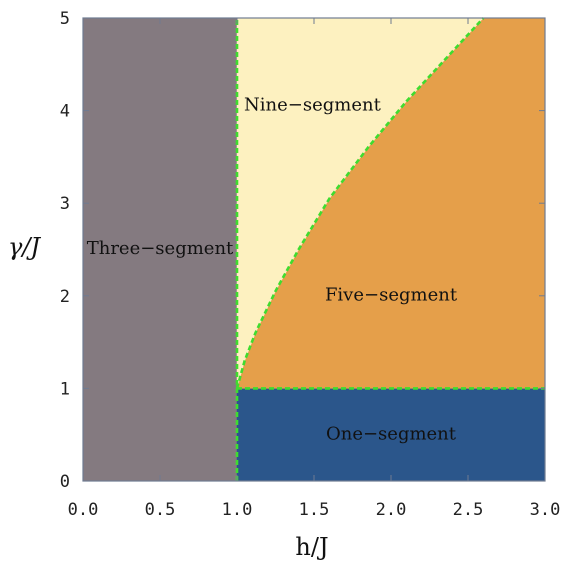 Image resolution: width=567 pixels, height=565 pixels. What do you see at coordinates (391, 510) in the screenshot?
I see `x-tick-label: 2.0` at bounding box center [391, 510].